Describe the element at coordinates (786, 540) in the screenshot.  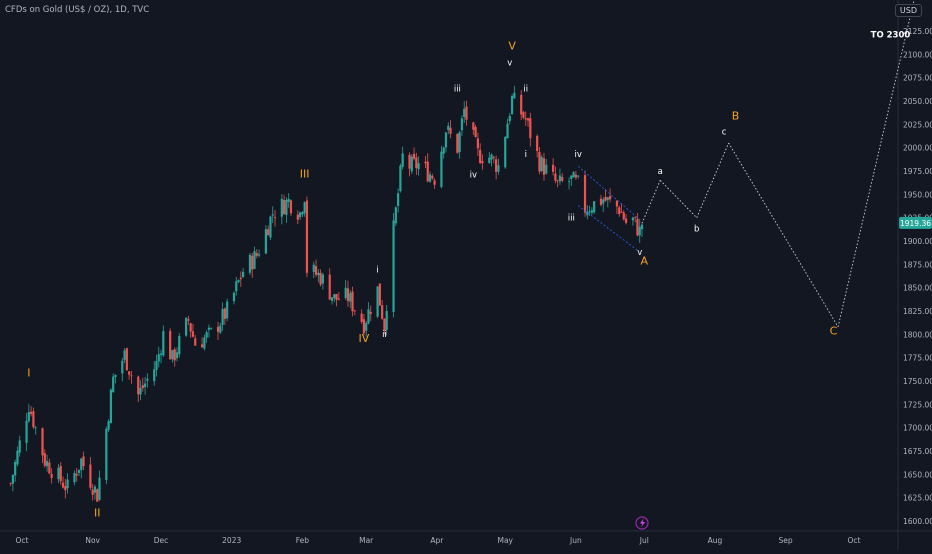
I see `time-tick-label: Sep` at that location.